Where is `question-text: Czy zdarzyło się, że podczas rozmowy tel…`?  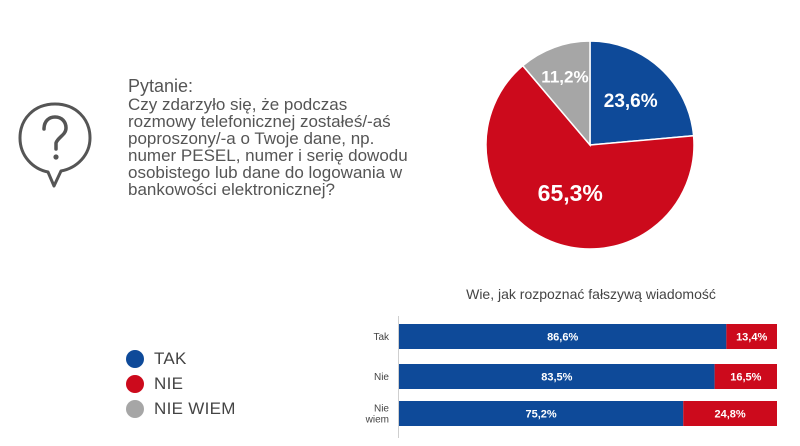
question-text: Czy zdarzyło się, że podczas rozmowy tel… is located at coordinates (268, 147).